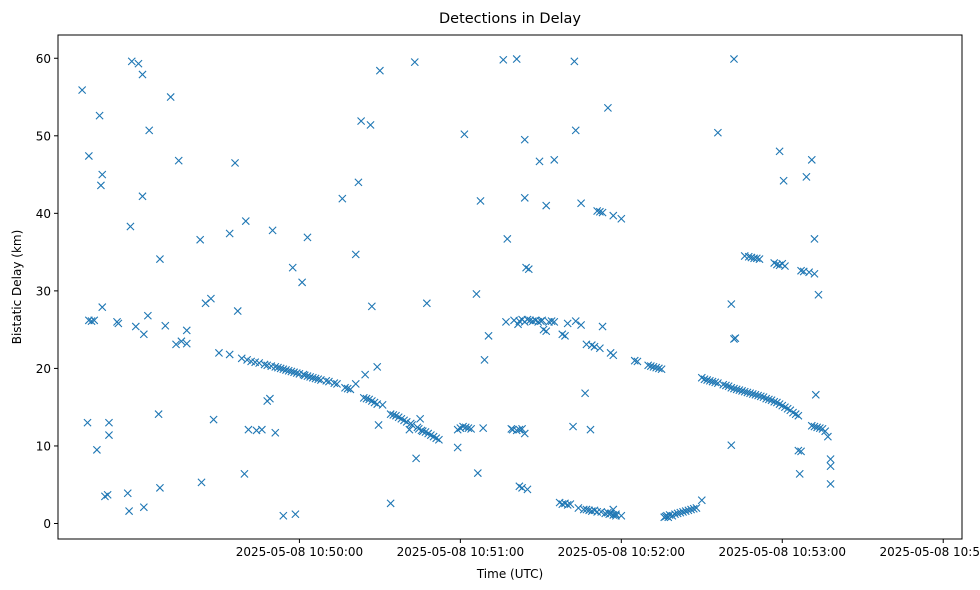 Image resolution: width=980 pixels, height=590 pixels. I want to click on y-tick-label: 60, so click(43, 59).